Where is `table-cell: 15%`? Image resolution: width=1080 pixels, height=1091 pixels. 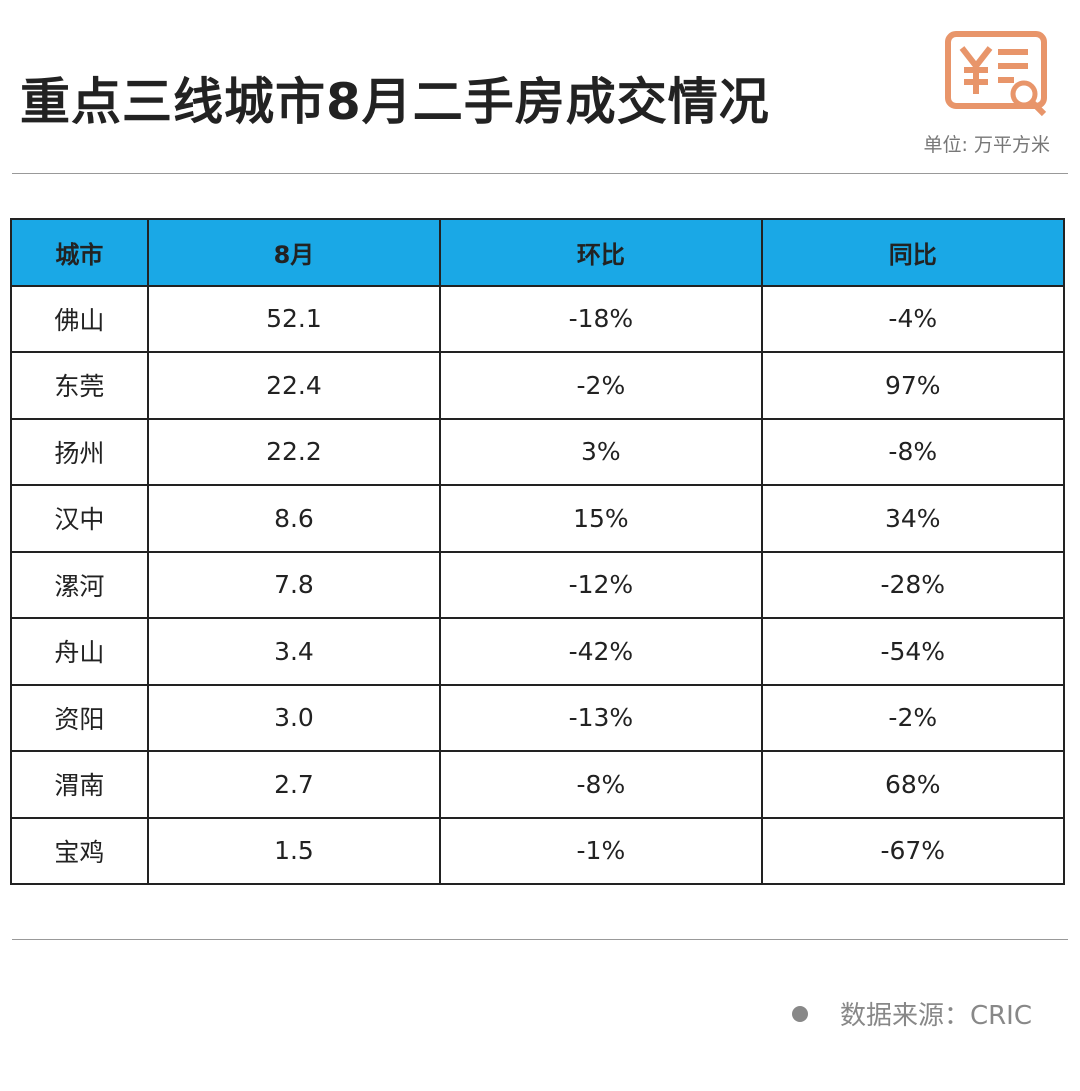
table-cell: 15% is located at coordinates (601, 518).